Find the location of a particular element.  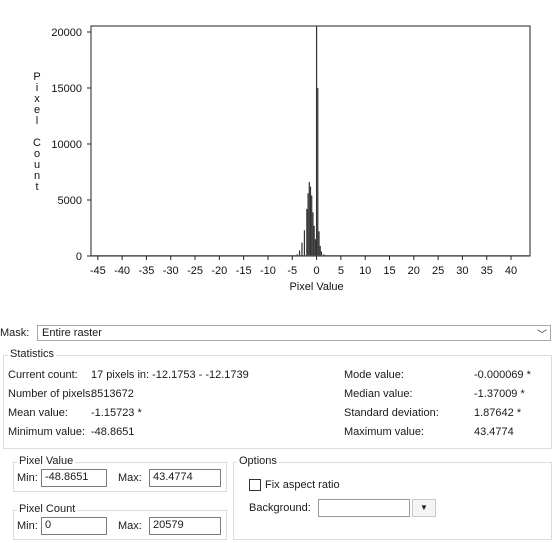

current-count-label: Current count: is located at coordinates (43, 375).